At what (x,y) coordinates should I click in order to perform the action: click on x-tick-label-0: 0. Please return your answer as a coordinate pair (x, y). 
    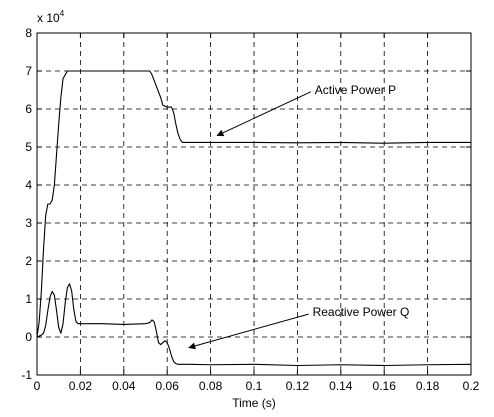
    Looking at the image, I should click on (37, 386).